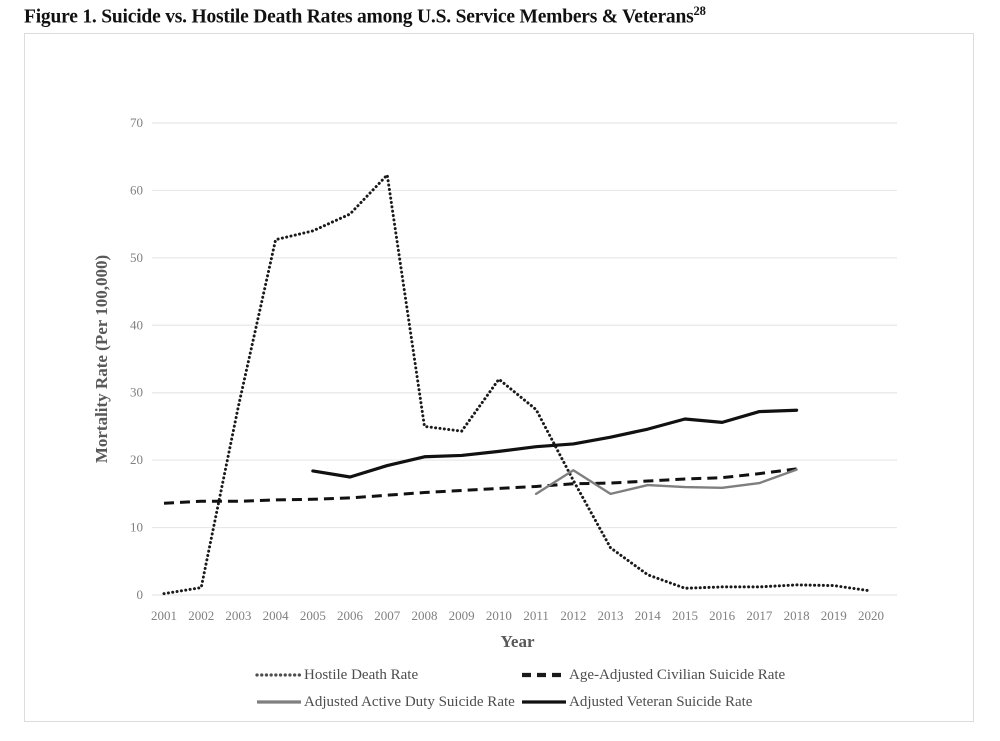  I want to click on x-axis-tick-label: 2008, so click(424, 615).